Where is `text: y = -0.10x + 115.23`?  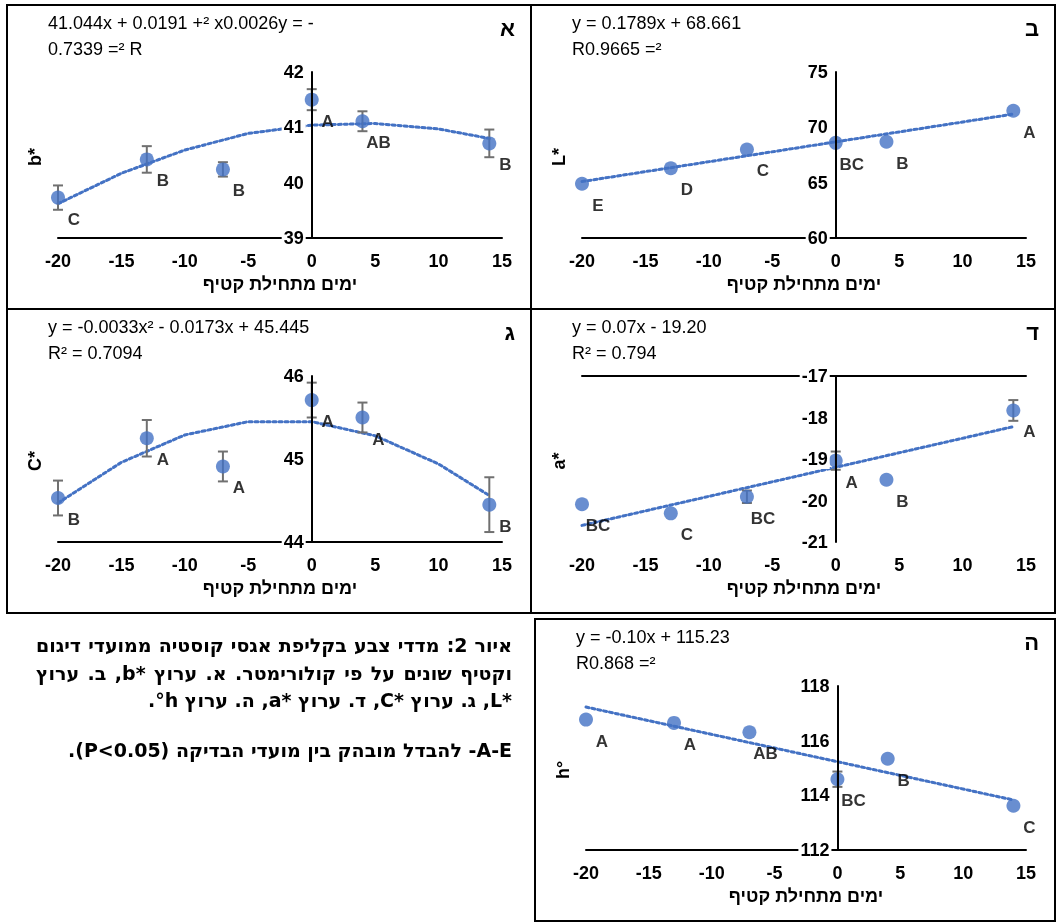
text: y = -0.10x + 115.23 is located at coordinates (653, 637).